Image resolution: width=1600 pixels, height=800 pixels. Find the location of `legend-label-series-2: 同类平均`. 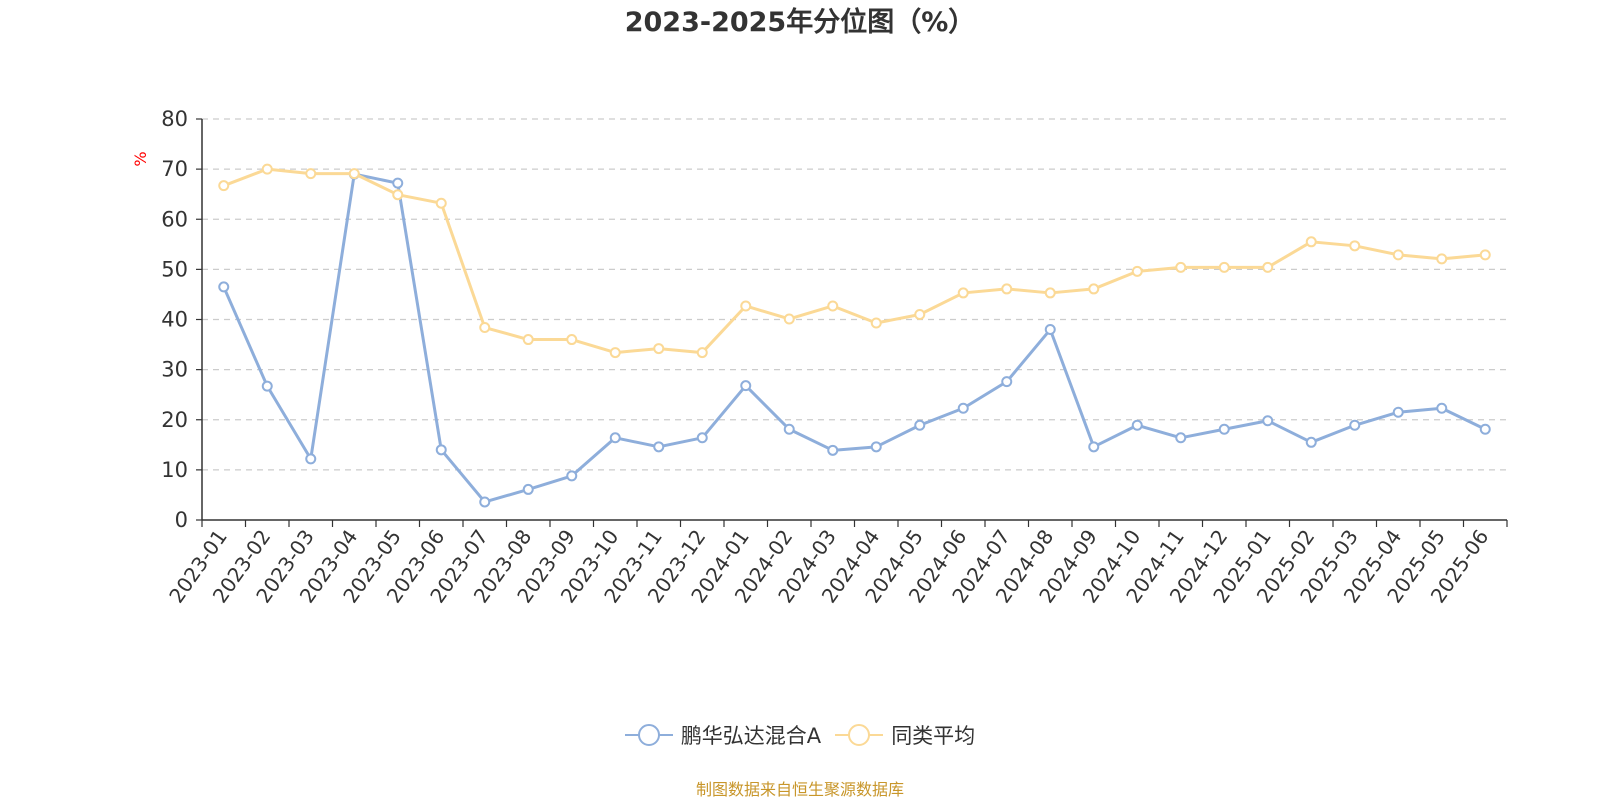

legend-label-series-2: 同类平均 is located at coordinates (933, 736).